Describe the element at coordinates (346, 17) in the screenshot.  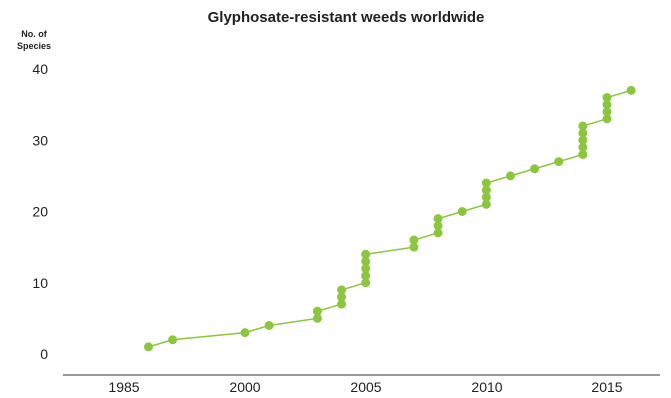
I see `chart-title: Glyphosate-resistant weeds worldwide` at that location.